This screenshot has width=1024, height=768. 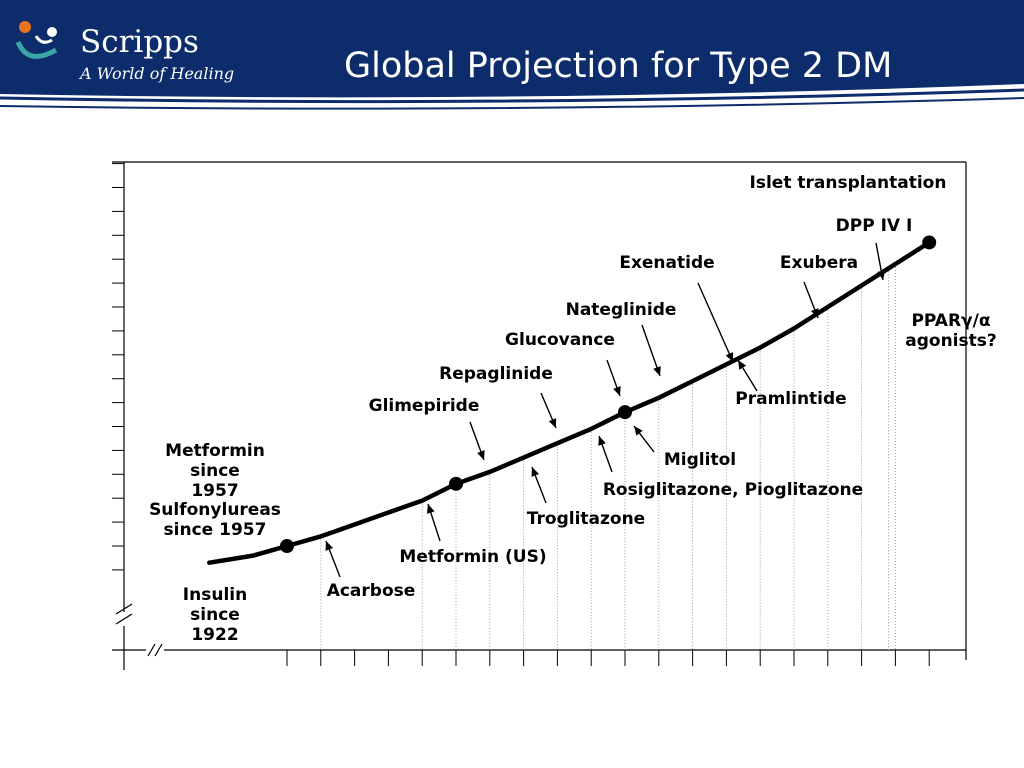 I want to click on annotation-line: Pramlintide, so click(x=790, y=399).